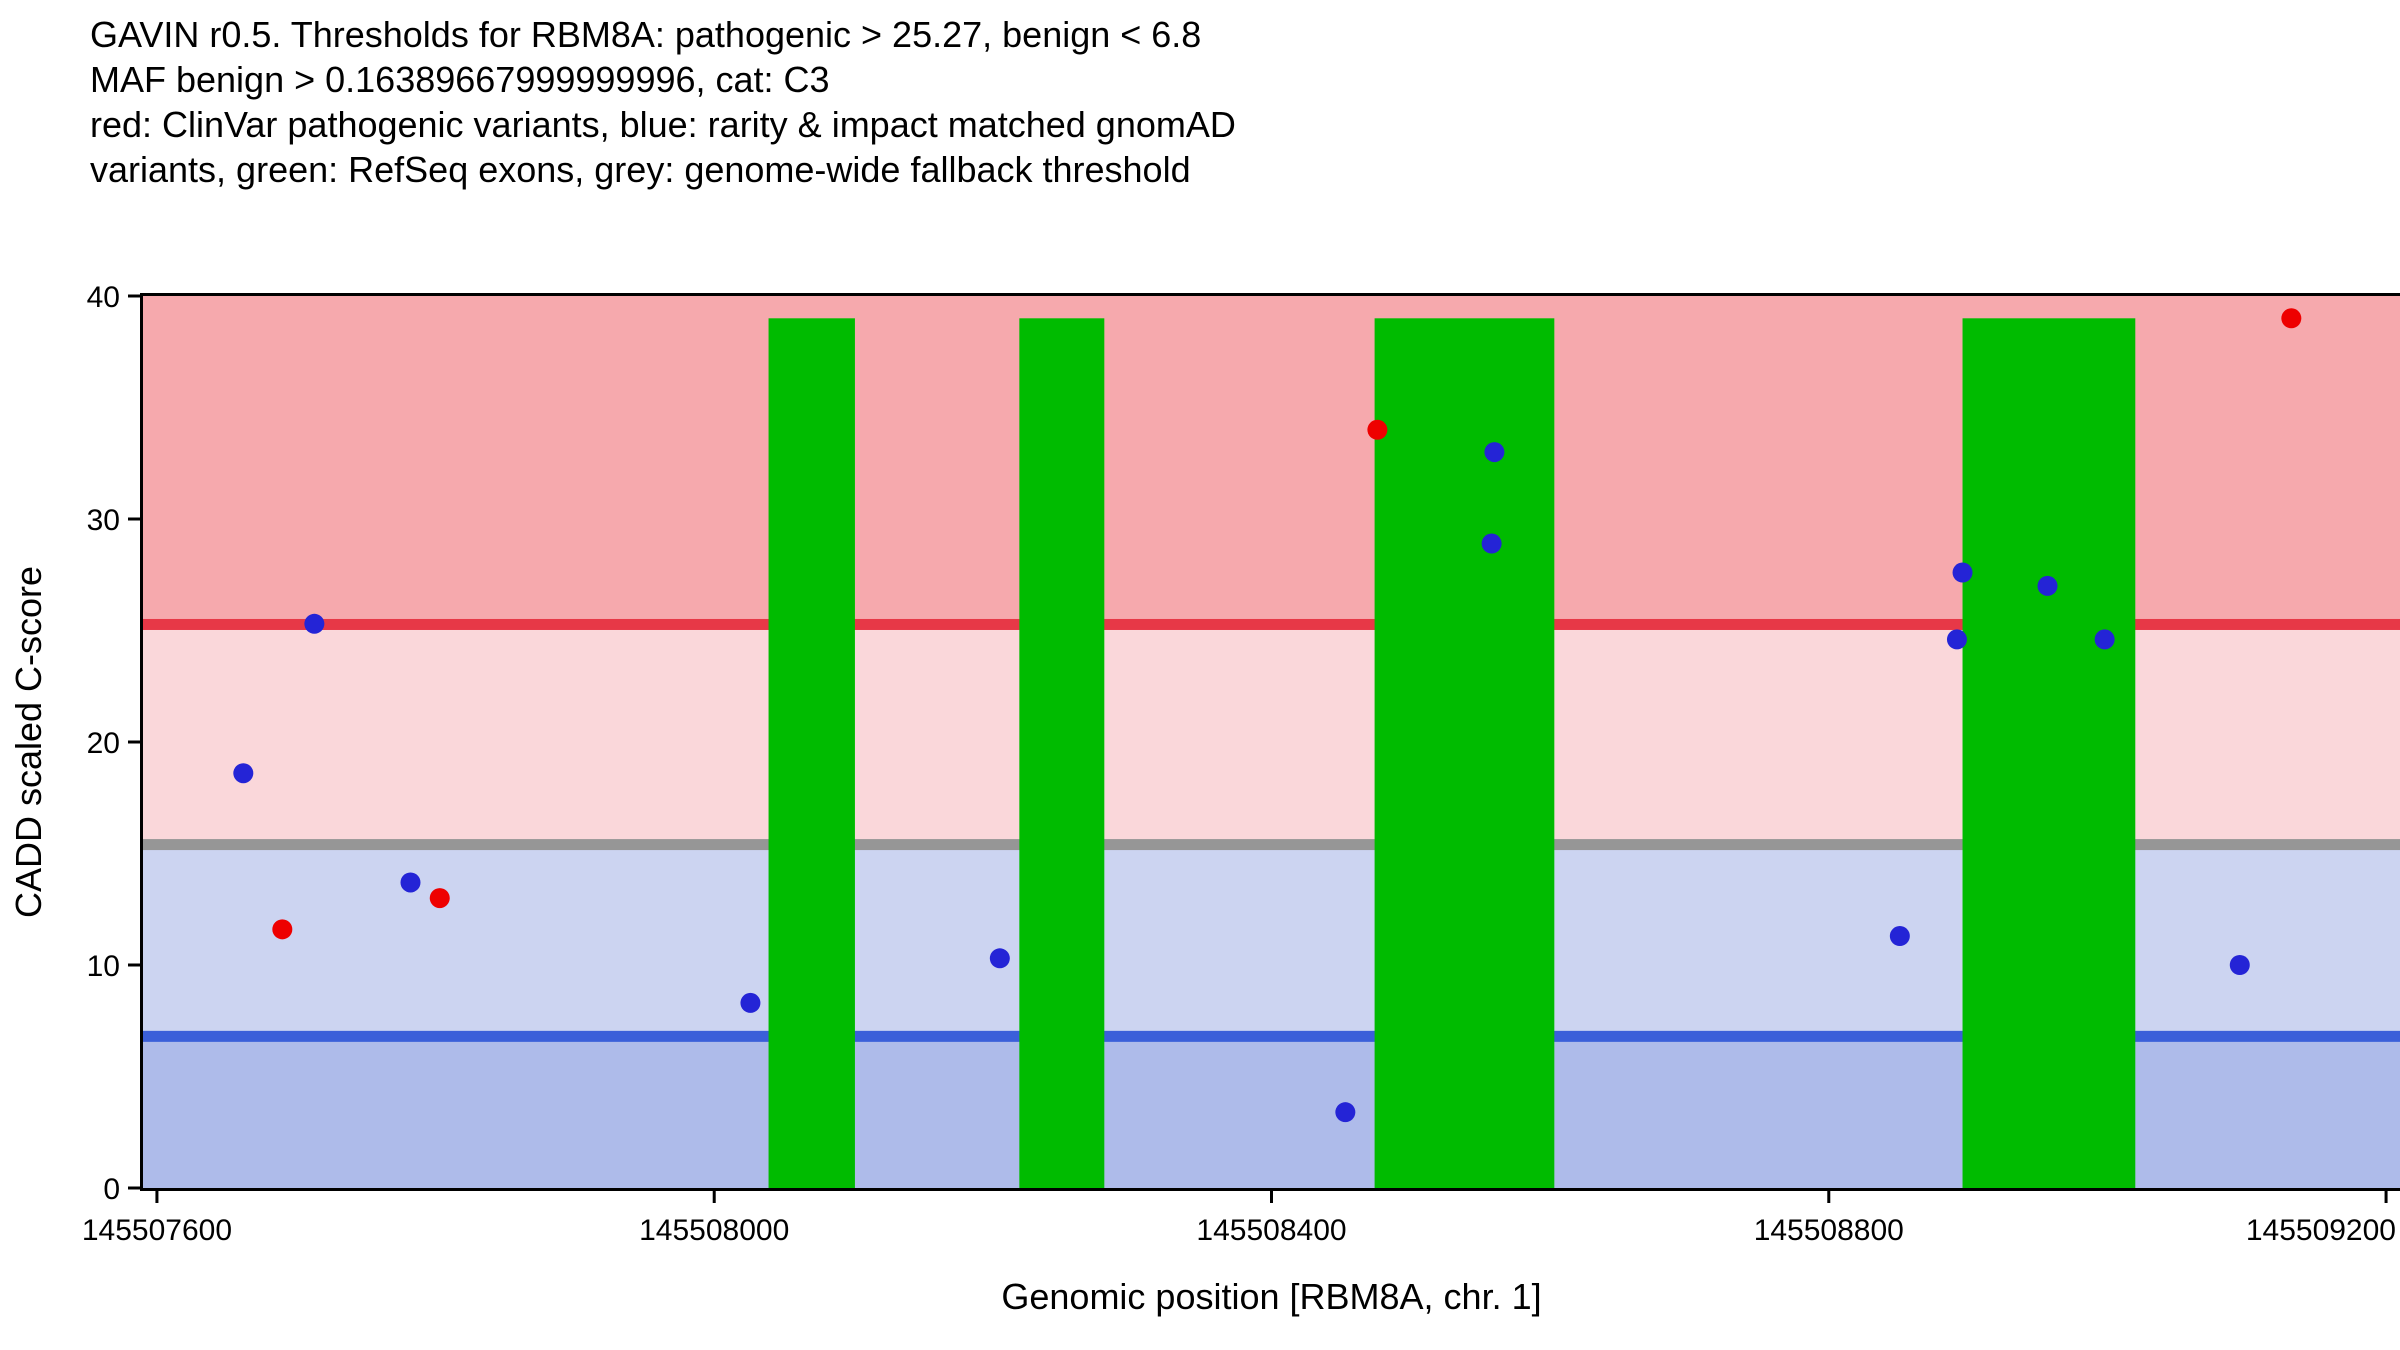 This screenshot has height=1350, width=2400. Describe the element at coordinates (1271, 1296) in the screenshot. I see `x-axis-title: Genomic position [RBM8A, chr. 1]` at that location.